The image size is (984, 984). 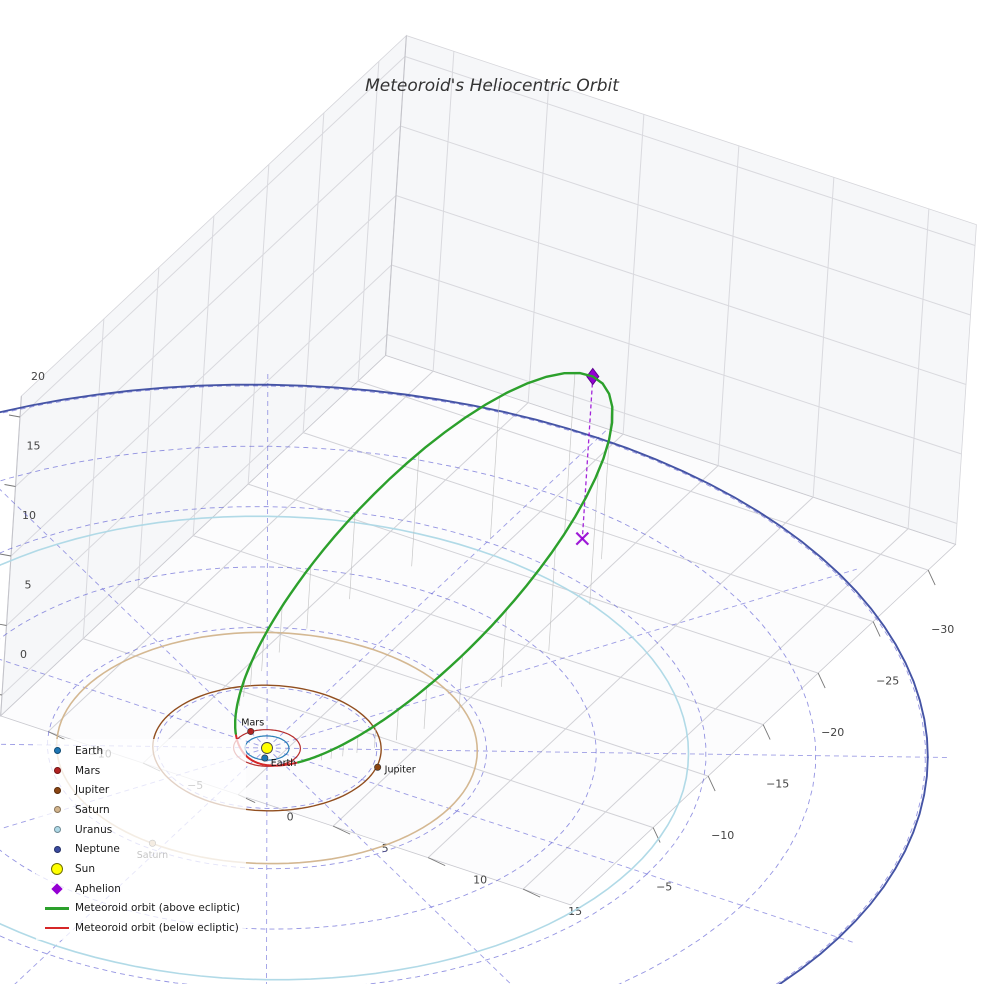 What do you see at coordinates (88, 770) in the screenshot?
I see `legend-label: Mars` at bounding box center [88, 770].